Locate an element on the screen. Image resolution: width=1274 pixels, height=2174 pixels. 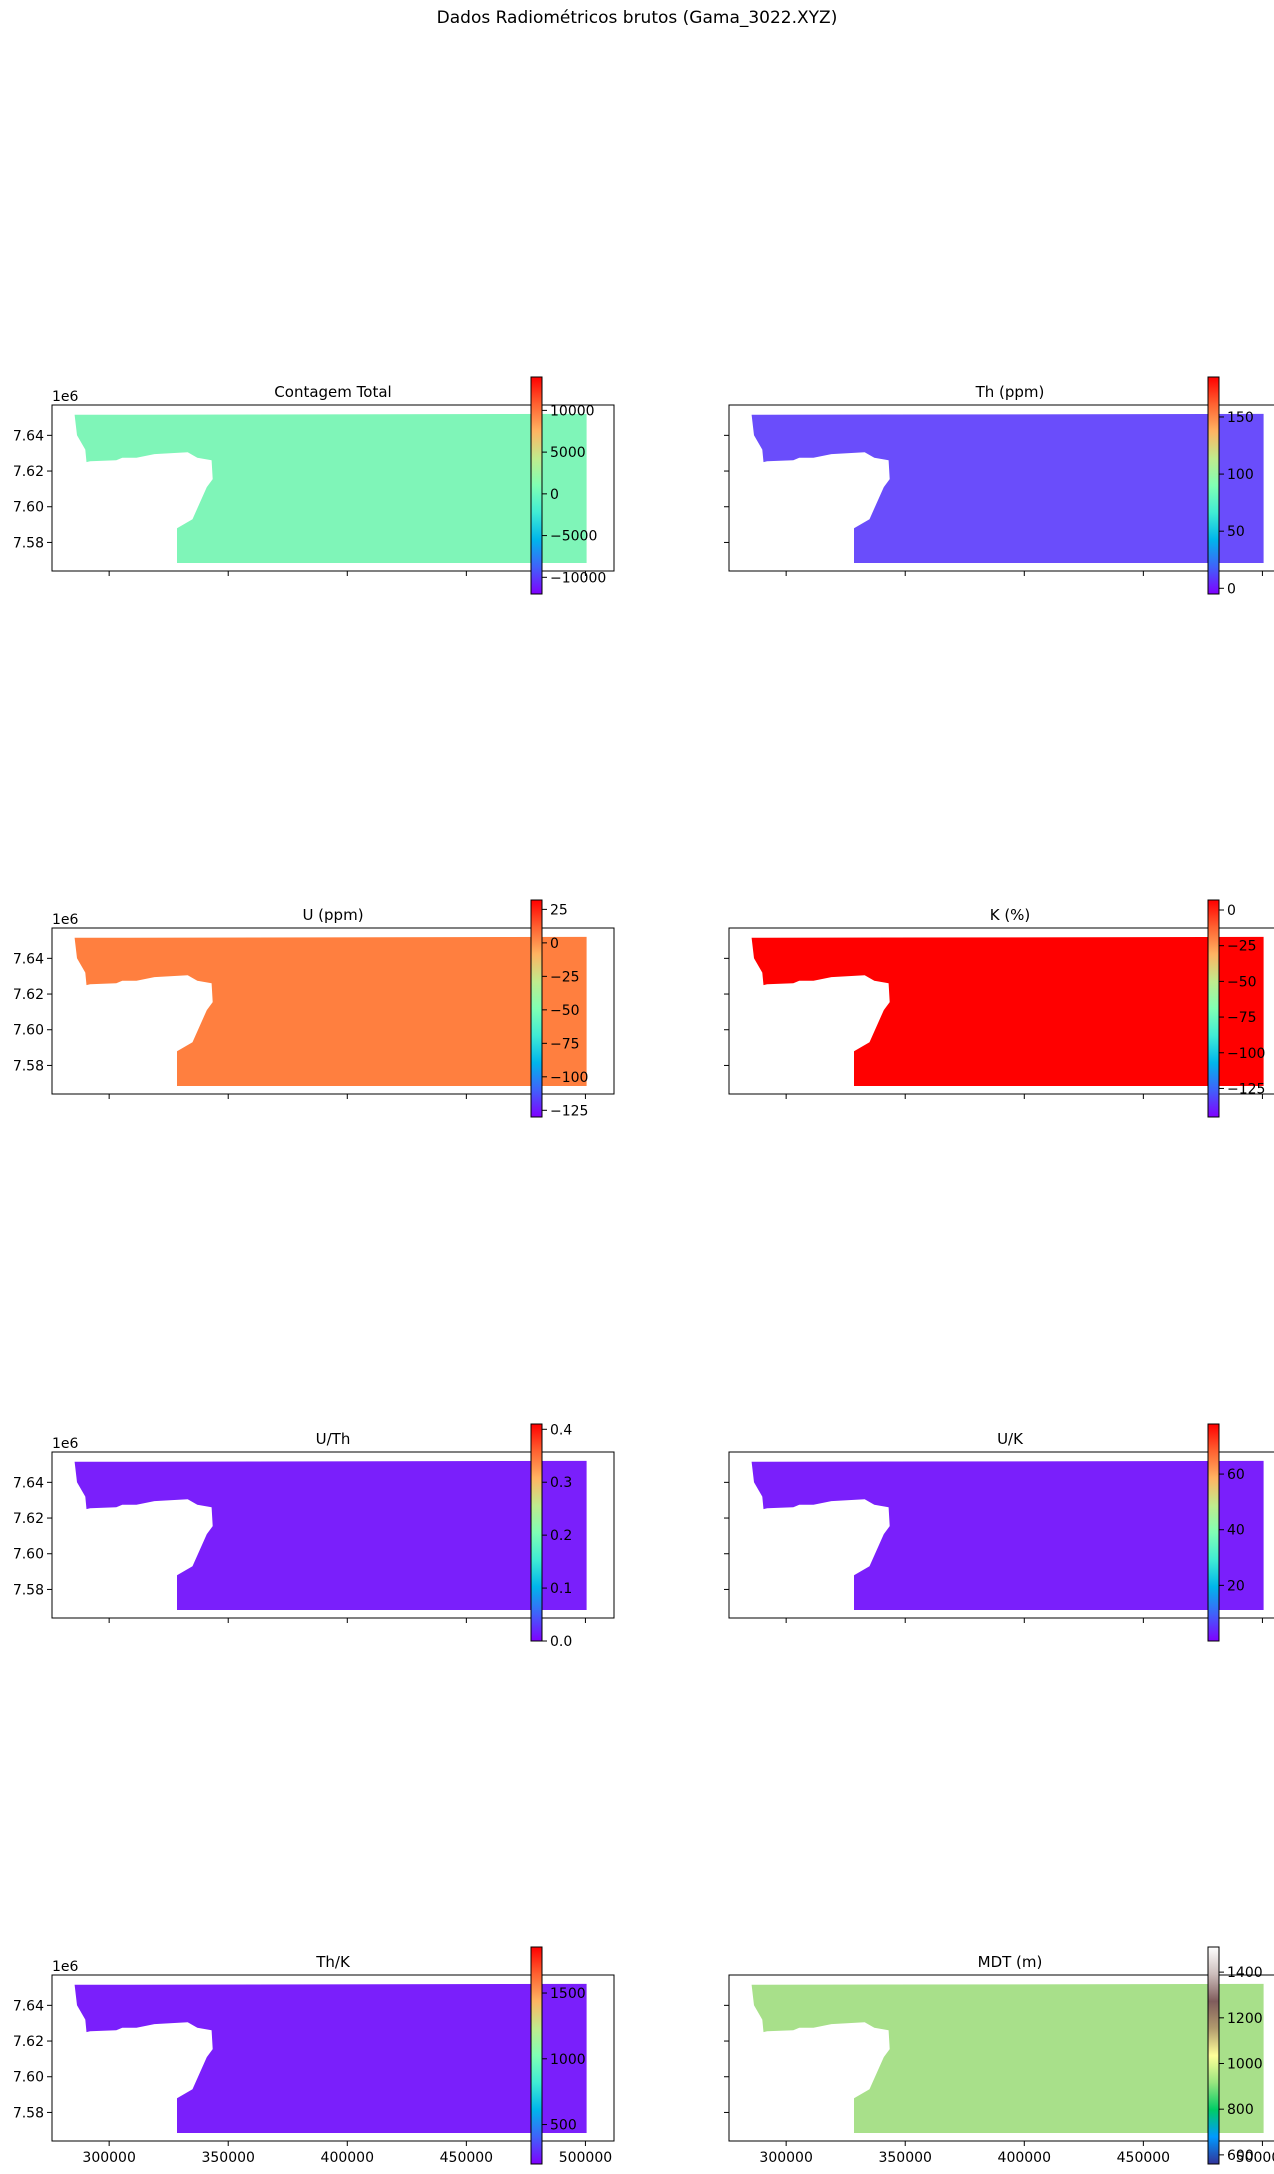
colorbar-tick-label: 60 is located at coordinates (1236, 1475).